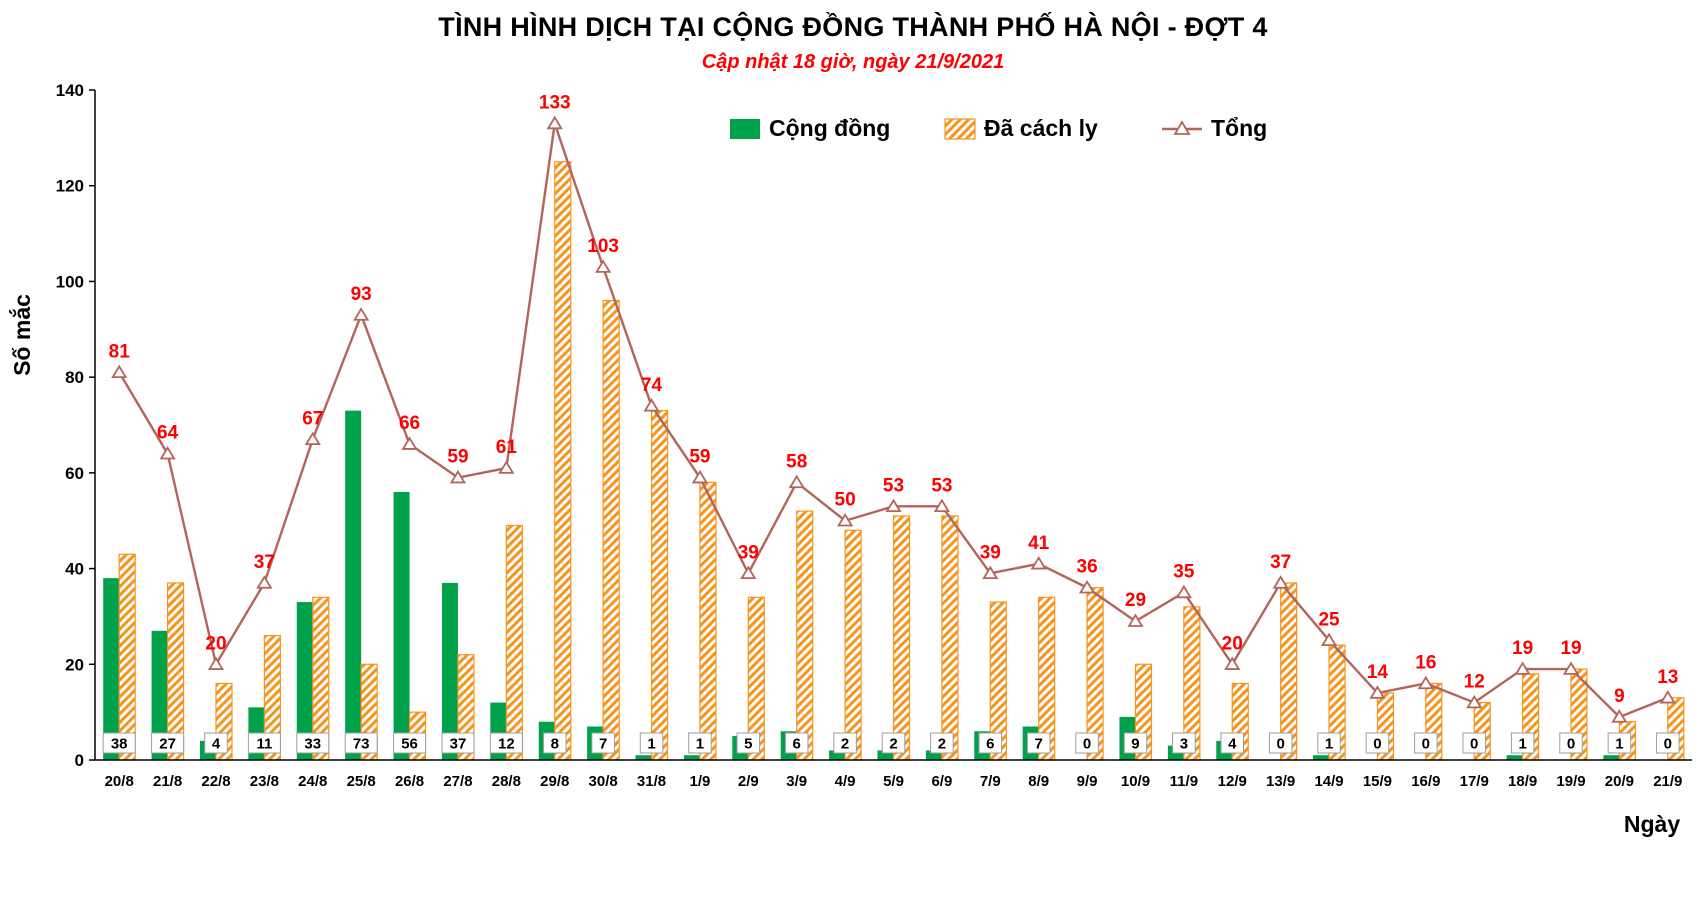  Describe the element at coordinates (748, 781) in the screenshot. I see `x-tick-label: 2/9` at that location.